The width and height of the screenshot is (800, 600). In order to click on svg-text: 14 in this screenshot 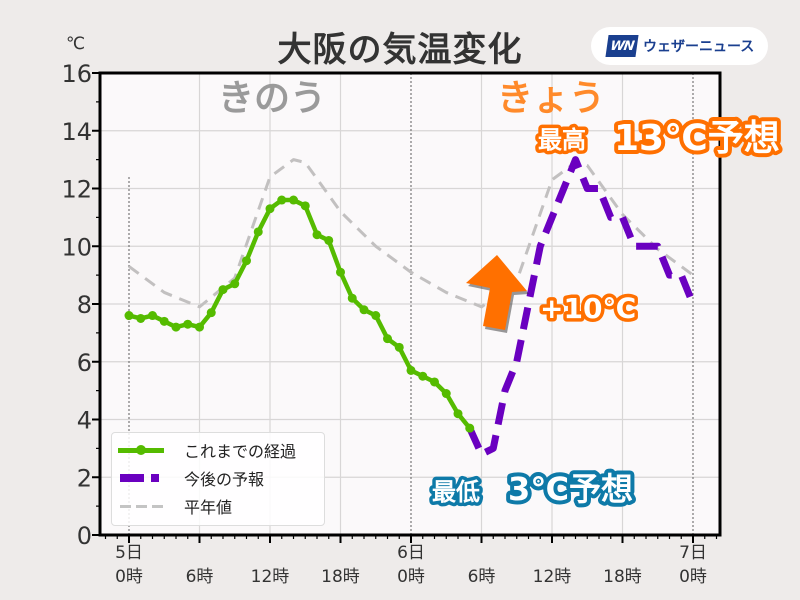, I will do `click(76, 132)`.